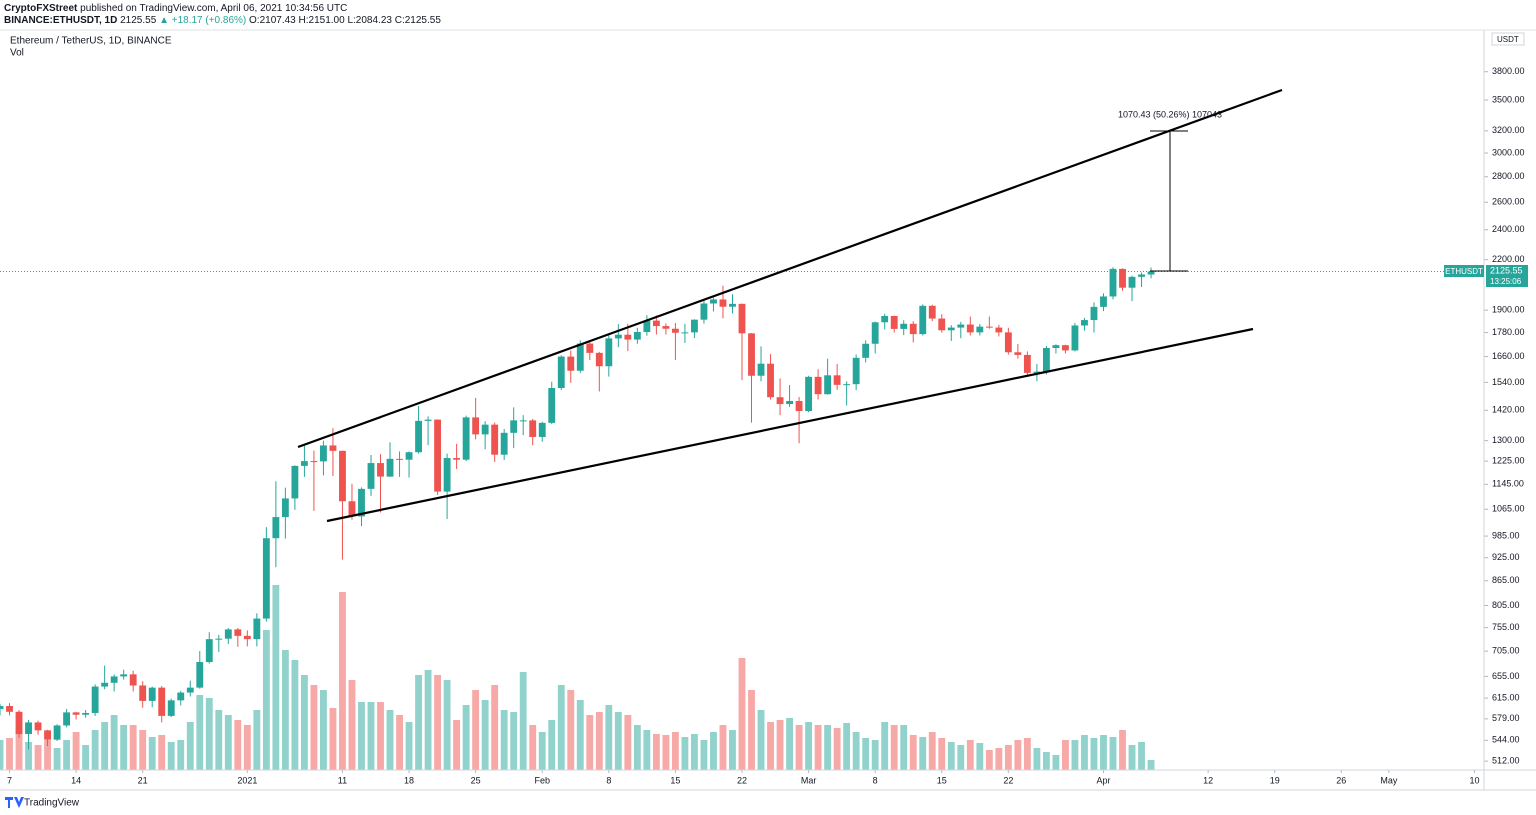  What do you see at coordinates (1508, 484) in the screenshot?
I see `y-tick-label: 1145.00` at bounding box center [1508, 484].